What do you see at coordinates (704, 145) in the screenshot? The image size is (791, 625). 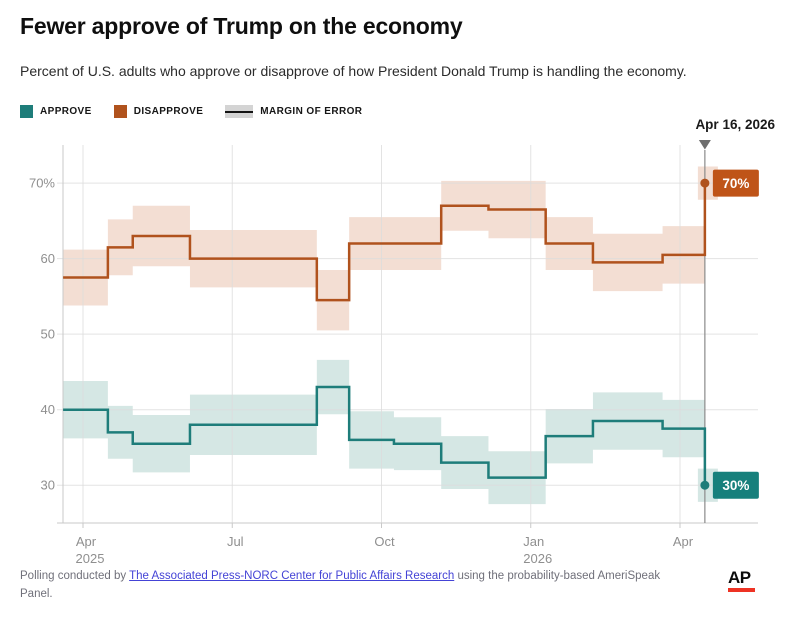 I see `event-triangle-icon` at bounding box center [704, 145].